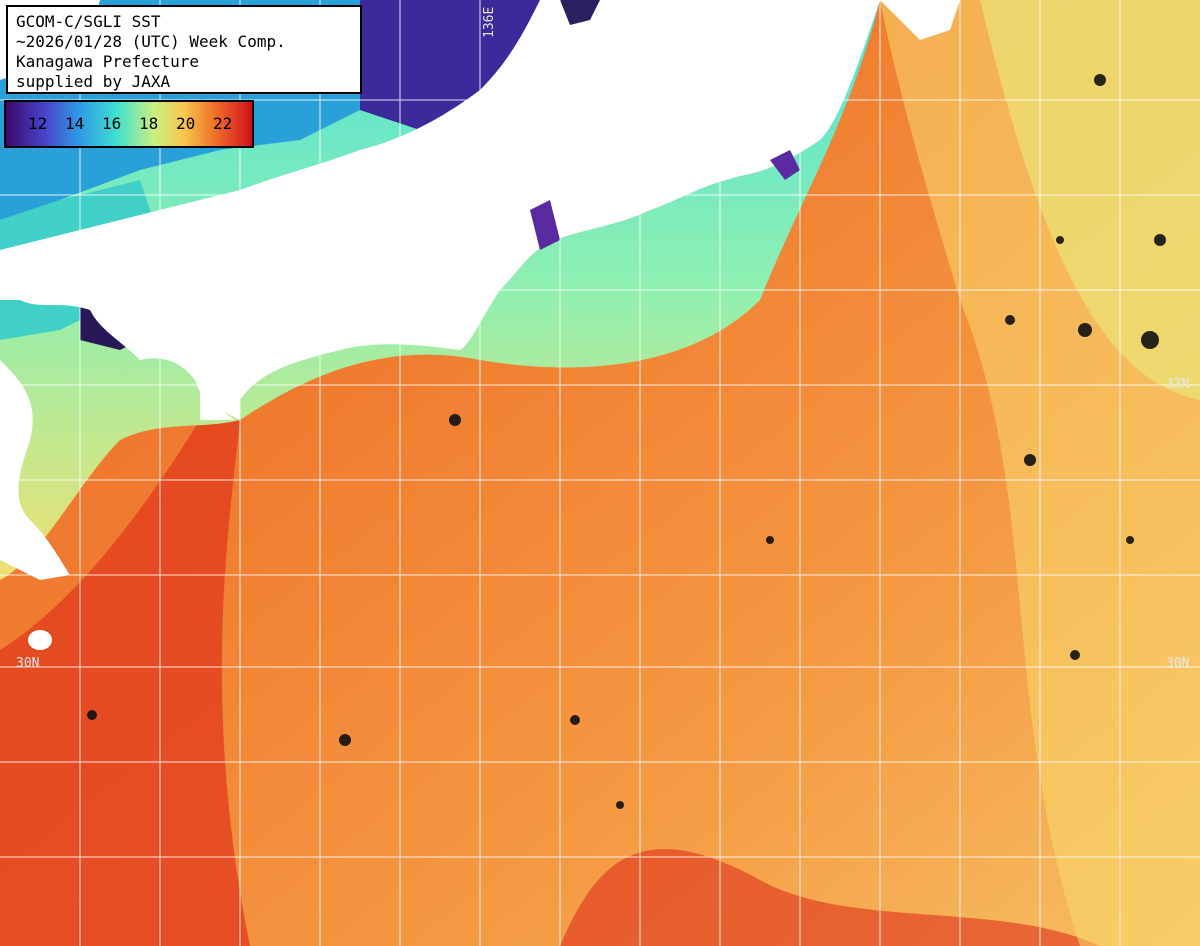 The height and width of the screenshot is (946, 1200). What do you see at coordinates (1178, 384) in the screenshot?
I see `lat-label-33n: 33N` at bounding box center [1178, 384].